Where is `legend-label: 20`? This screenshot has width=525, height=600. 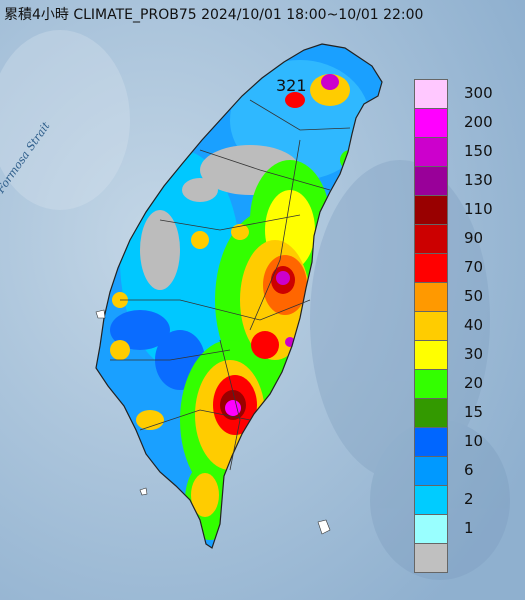 legend-label: 20 is located at coordinates (474, 383).